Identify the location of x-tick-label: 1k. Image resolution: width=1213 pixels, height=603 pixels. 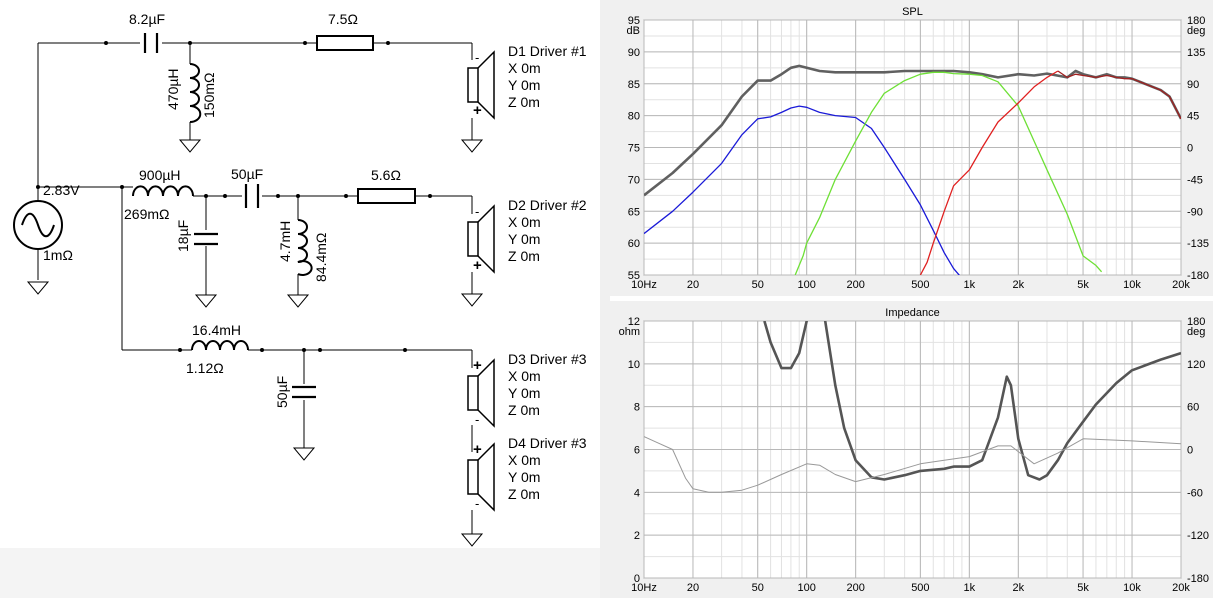
(970, 588).